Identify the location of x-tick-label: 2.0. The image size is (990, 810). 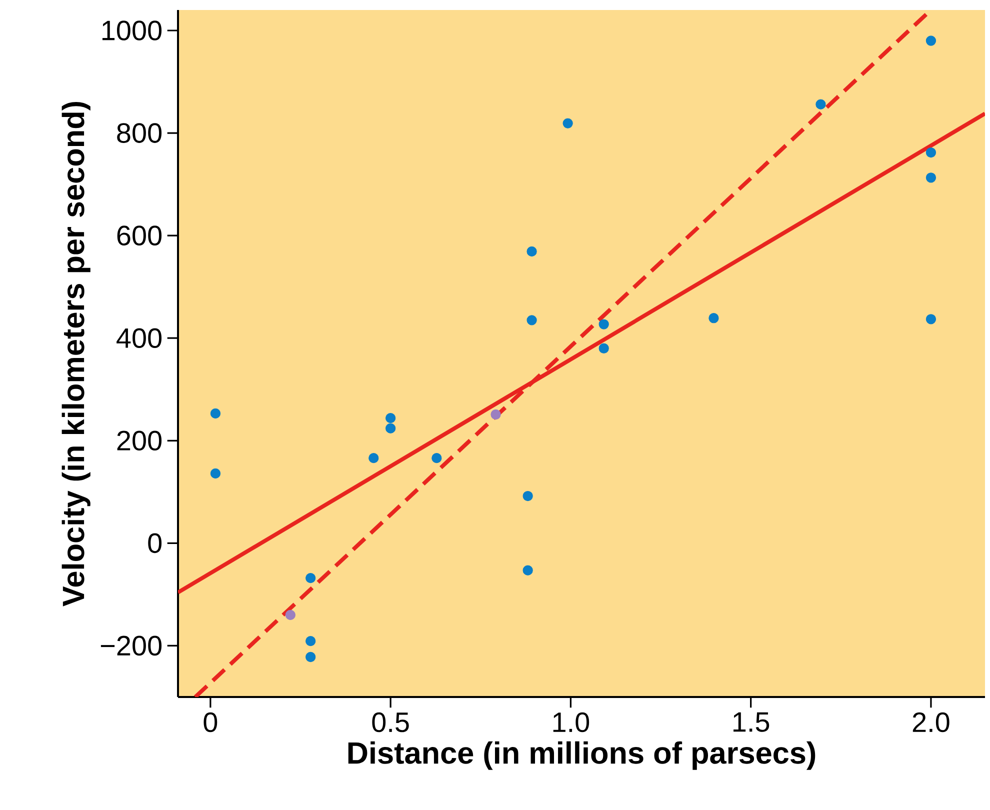
(931, 722).